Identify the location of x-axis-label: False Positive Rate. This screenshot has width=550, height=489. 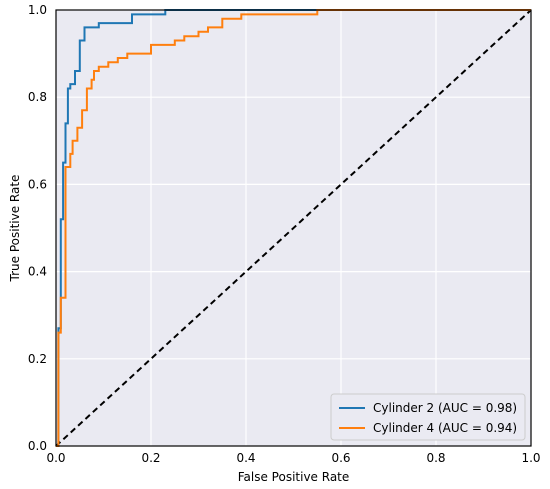
(294, 477).